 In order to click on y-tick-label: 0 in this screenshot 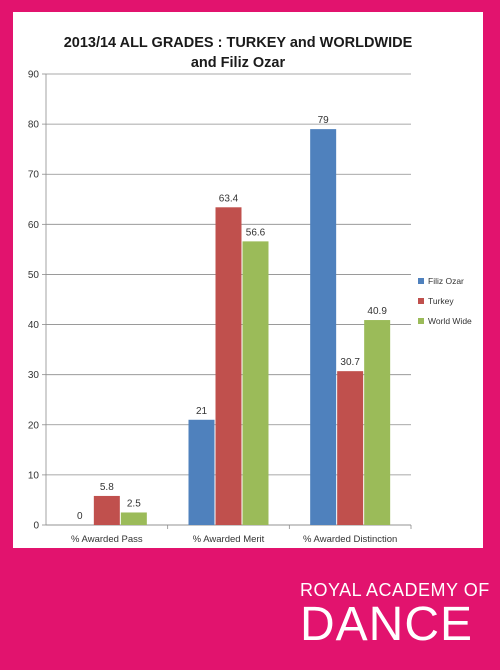, I will do `click(36, 526)`.